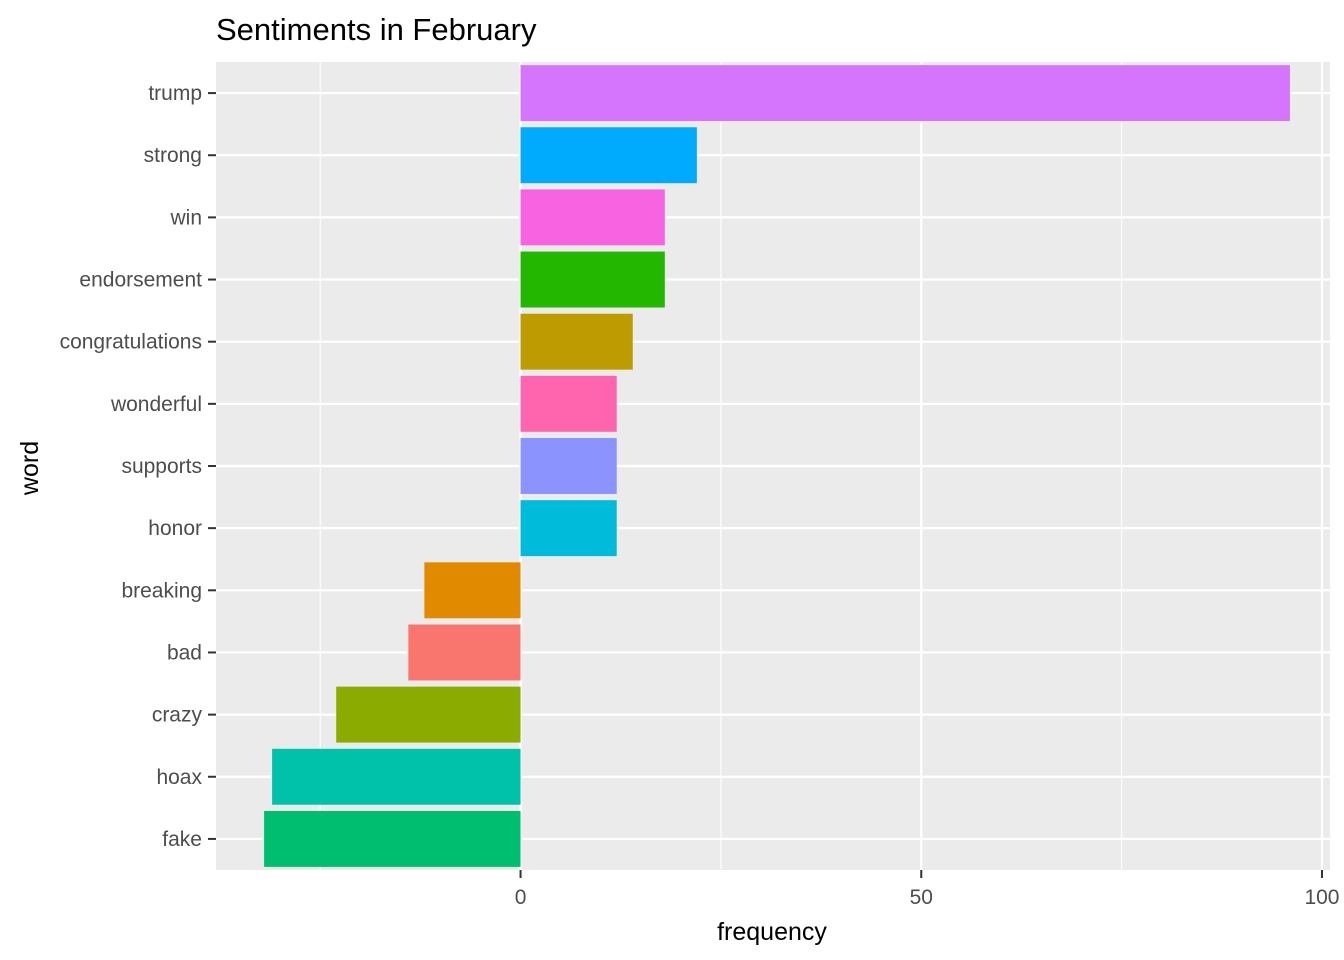 The height and width of the screenshot is (960, 1344). What do you see at coordinates (576, 341) in the screenshot?
I see `bar-congratulations` at bounding box center [576, 341].